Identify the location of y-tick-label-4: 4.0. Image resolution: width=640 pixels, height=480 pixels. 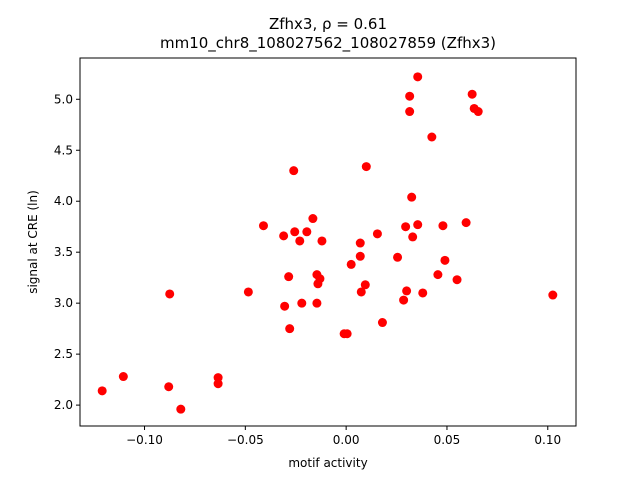
(63, 201).